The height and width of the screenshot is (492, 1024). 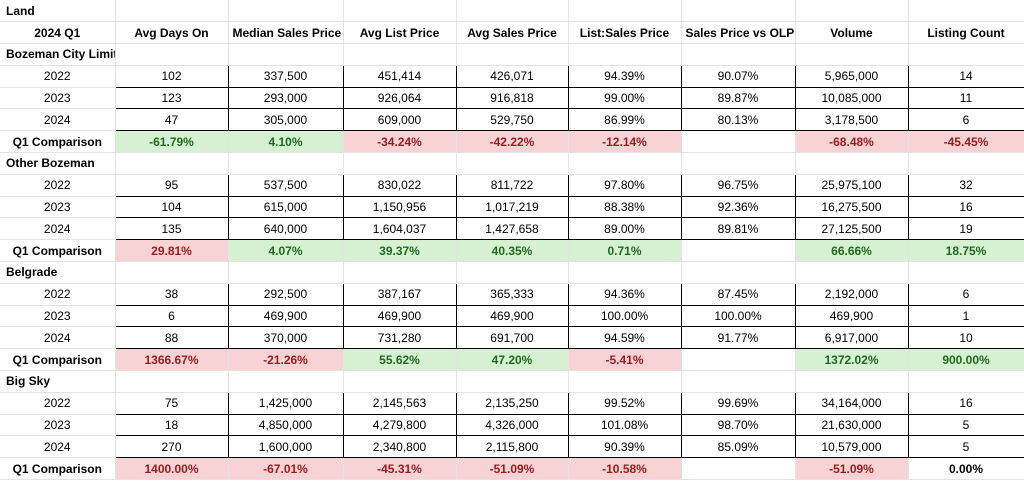 What do you see at coordinates (965, 76) in the screenshot?
I see `value-cell: 14` at bounding box center [965, 76].